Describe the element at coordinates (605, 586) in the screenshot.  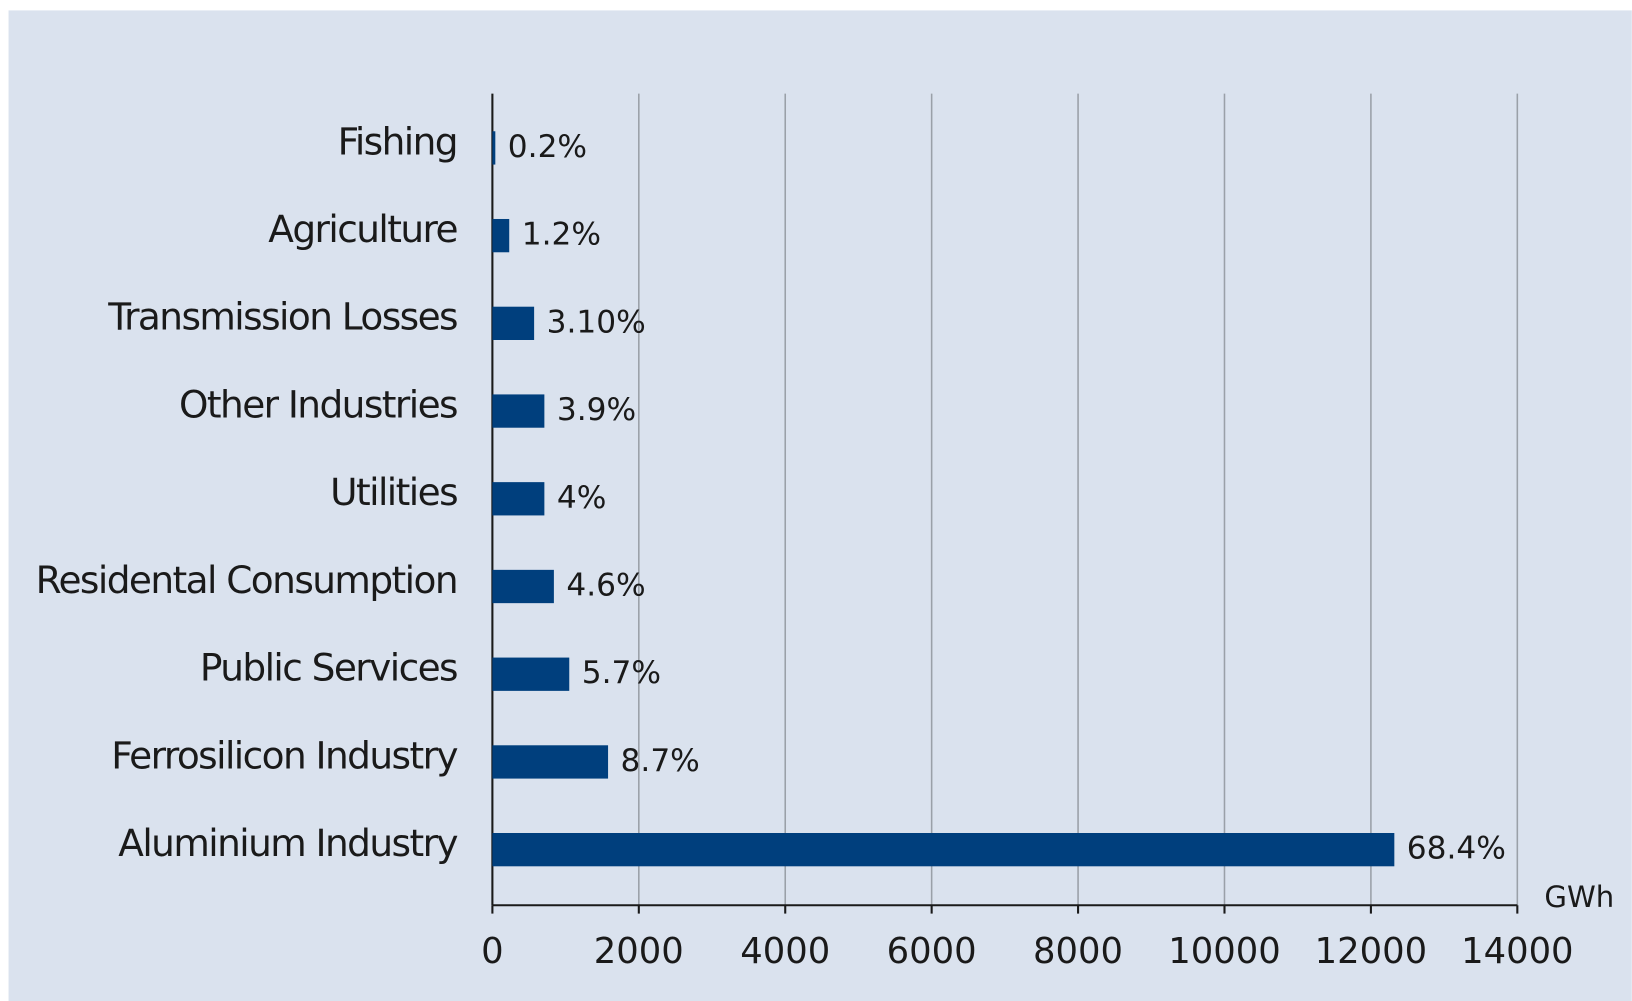
I see `value-label: 4.6%` at that location.